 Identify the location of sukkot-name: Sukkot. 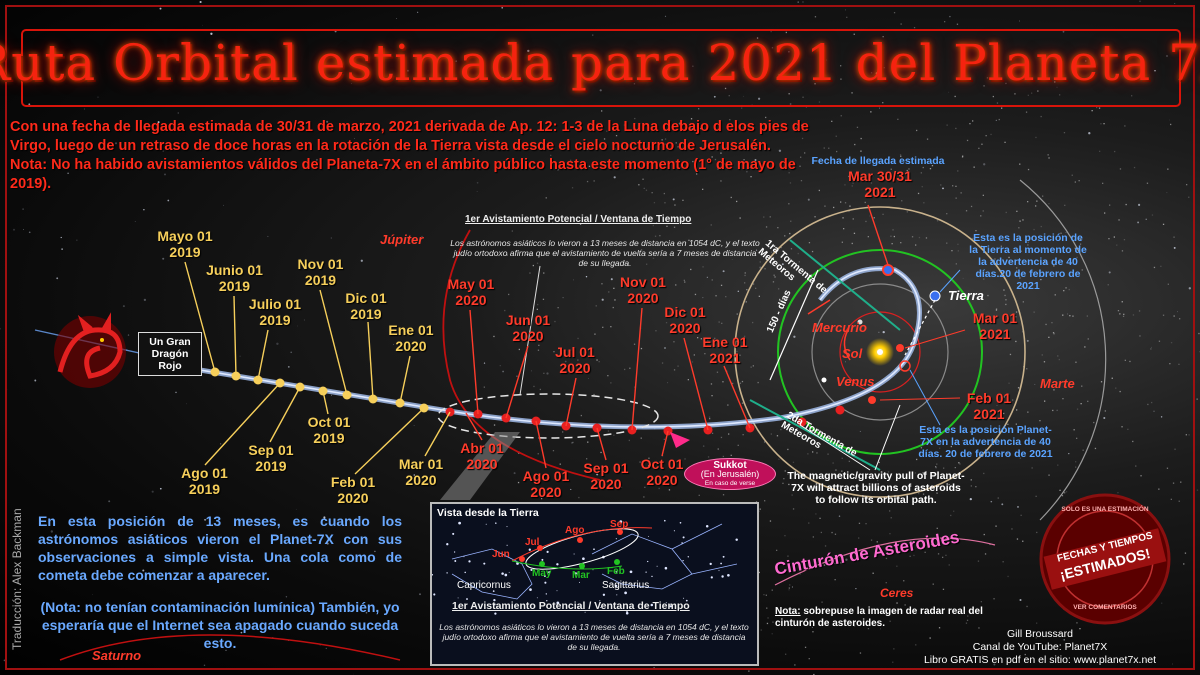
(730, 465).